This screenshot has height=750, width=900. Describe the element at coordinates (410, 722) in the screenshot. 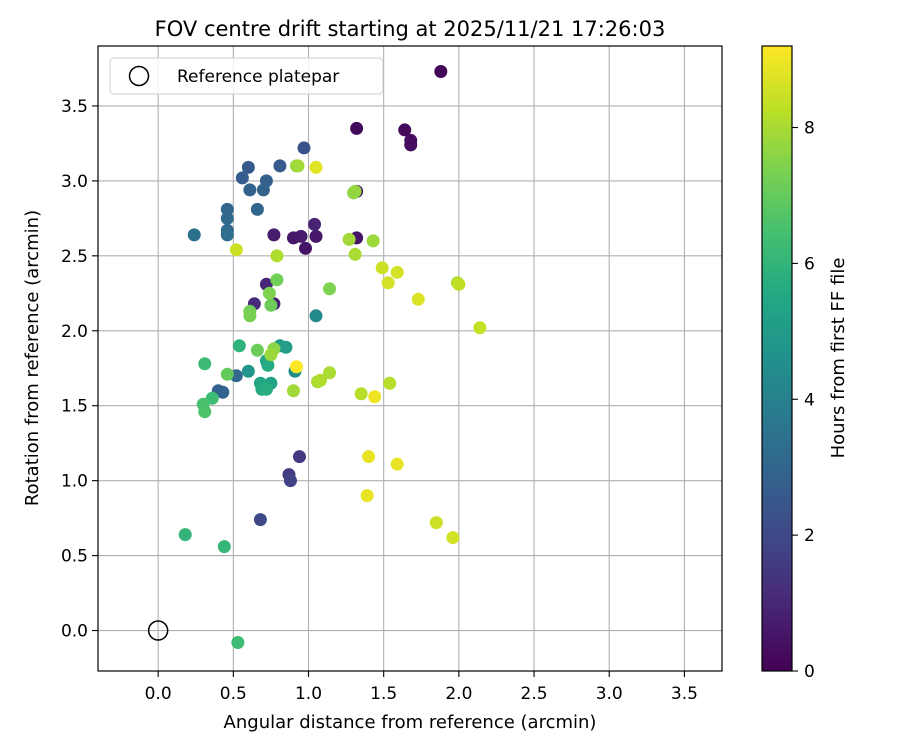

I see `x-axis-label: Angular distance from reference (arcmin)` at that location.